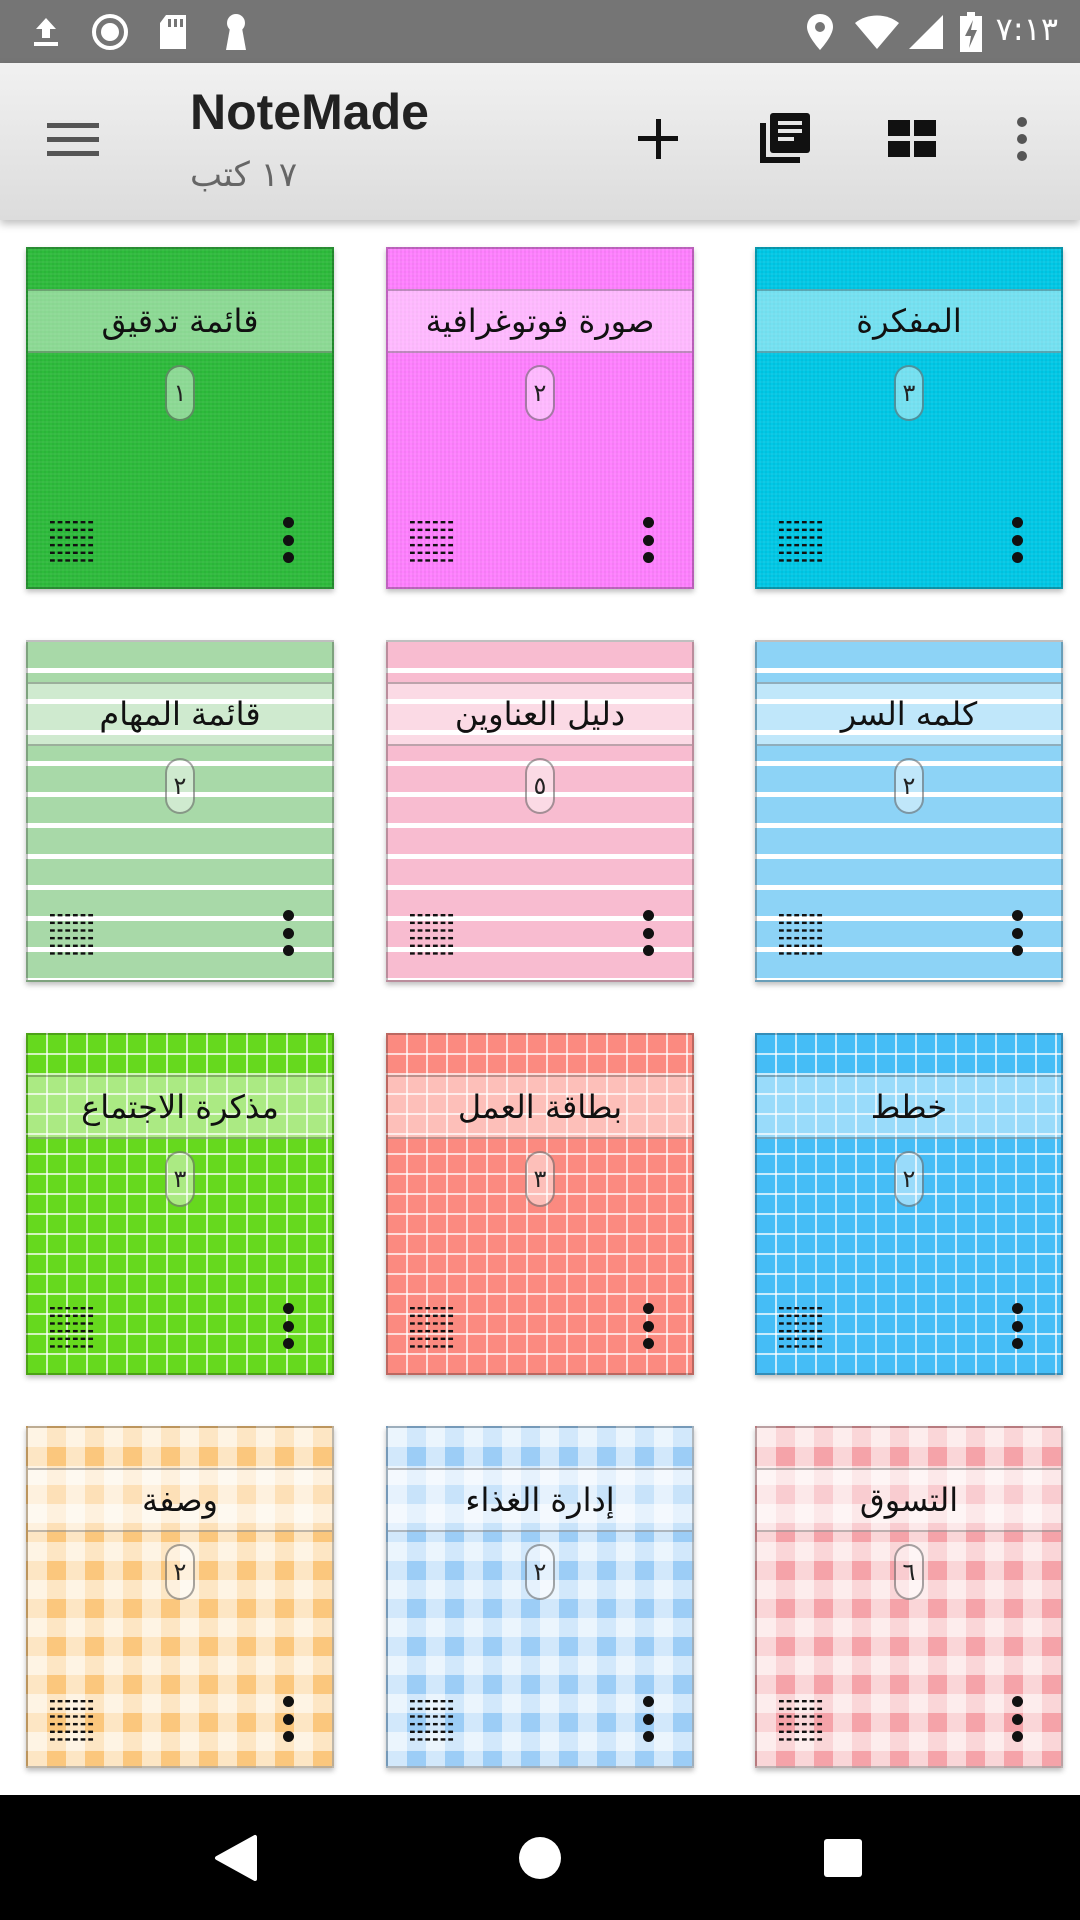 The width and height of the screenshot is (1080, 1920). I want to click on recents-icon, so click(843, 1858).